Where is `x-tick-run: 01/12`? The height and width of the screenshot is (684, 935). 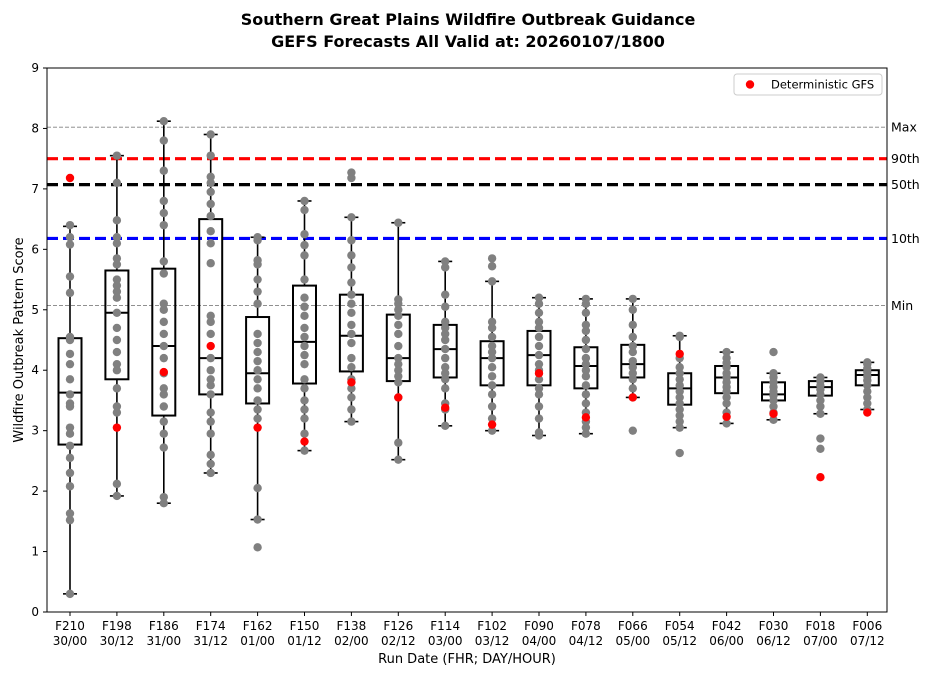 x-tick-run: 01/12 is located at coordinates (304, 641).